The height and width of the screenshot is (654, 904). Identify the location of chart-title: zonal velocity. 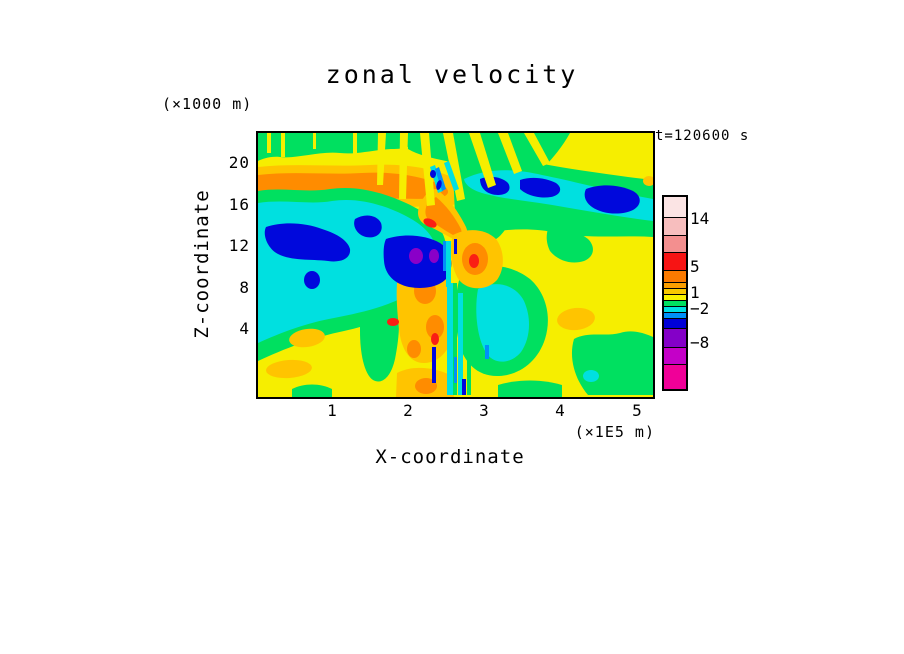
(452, 74).